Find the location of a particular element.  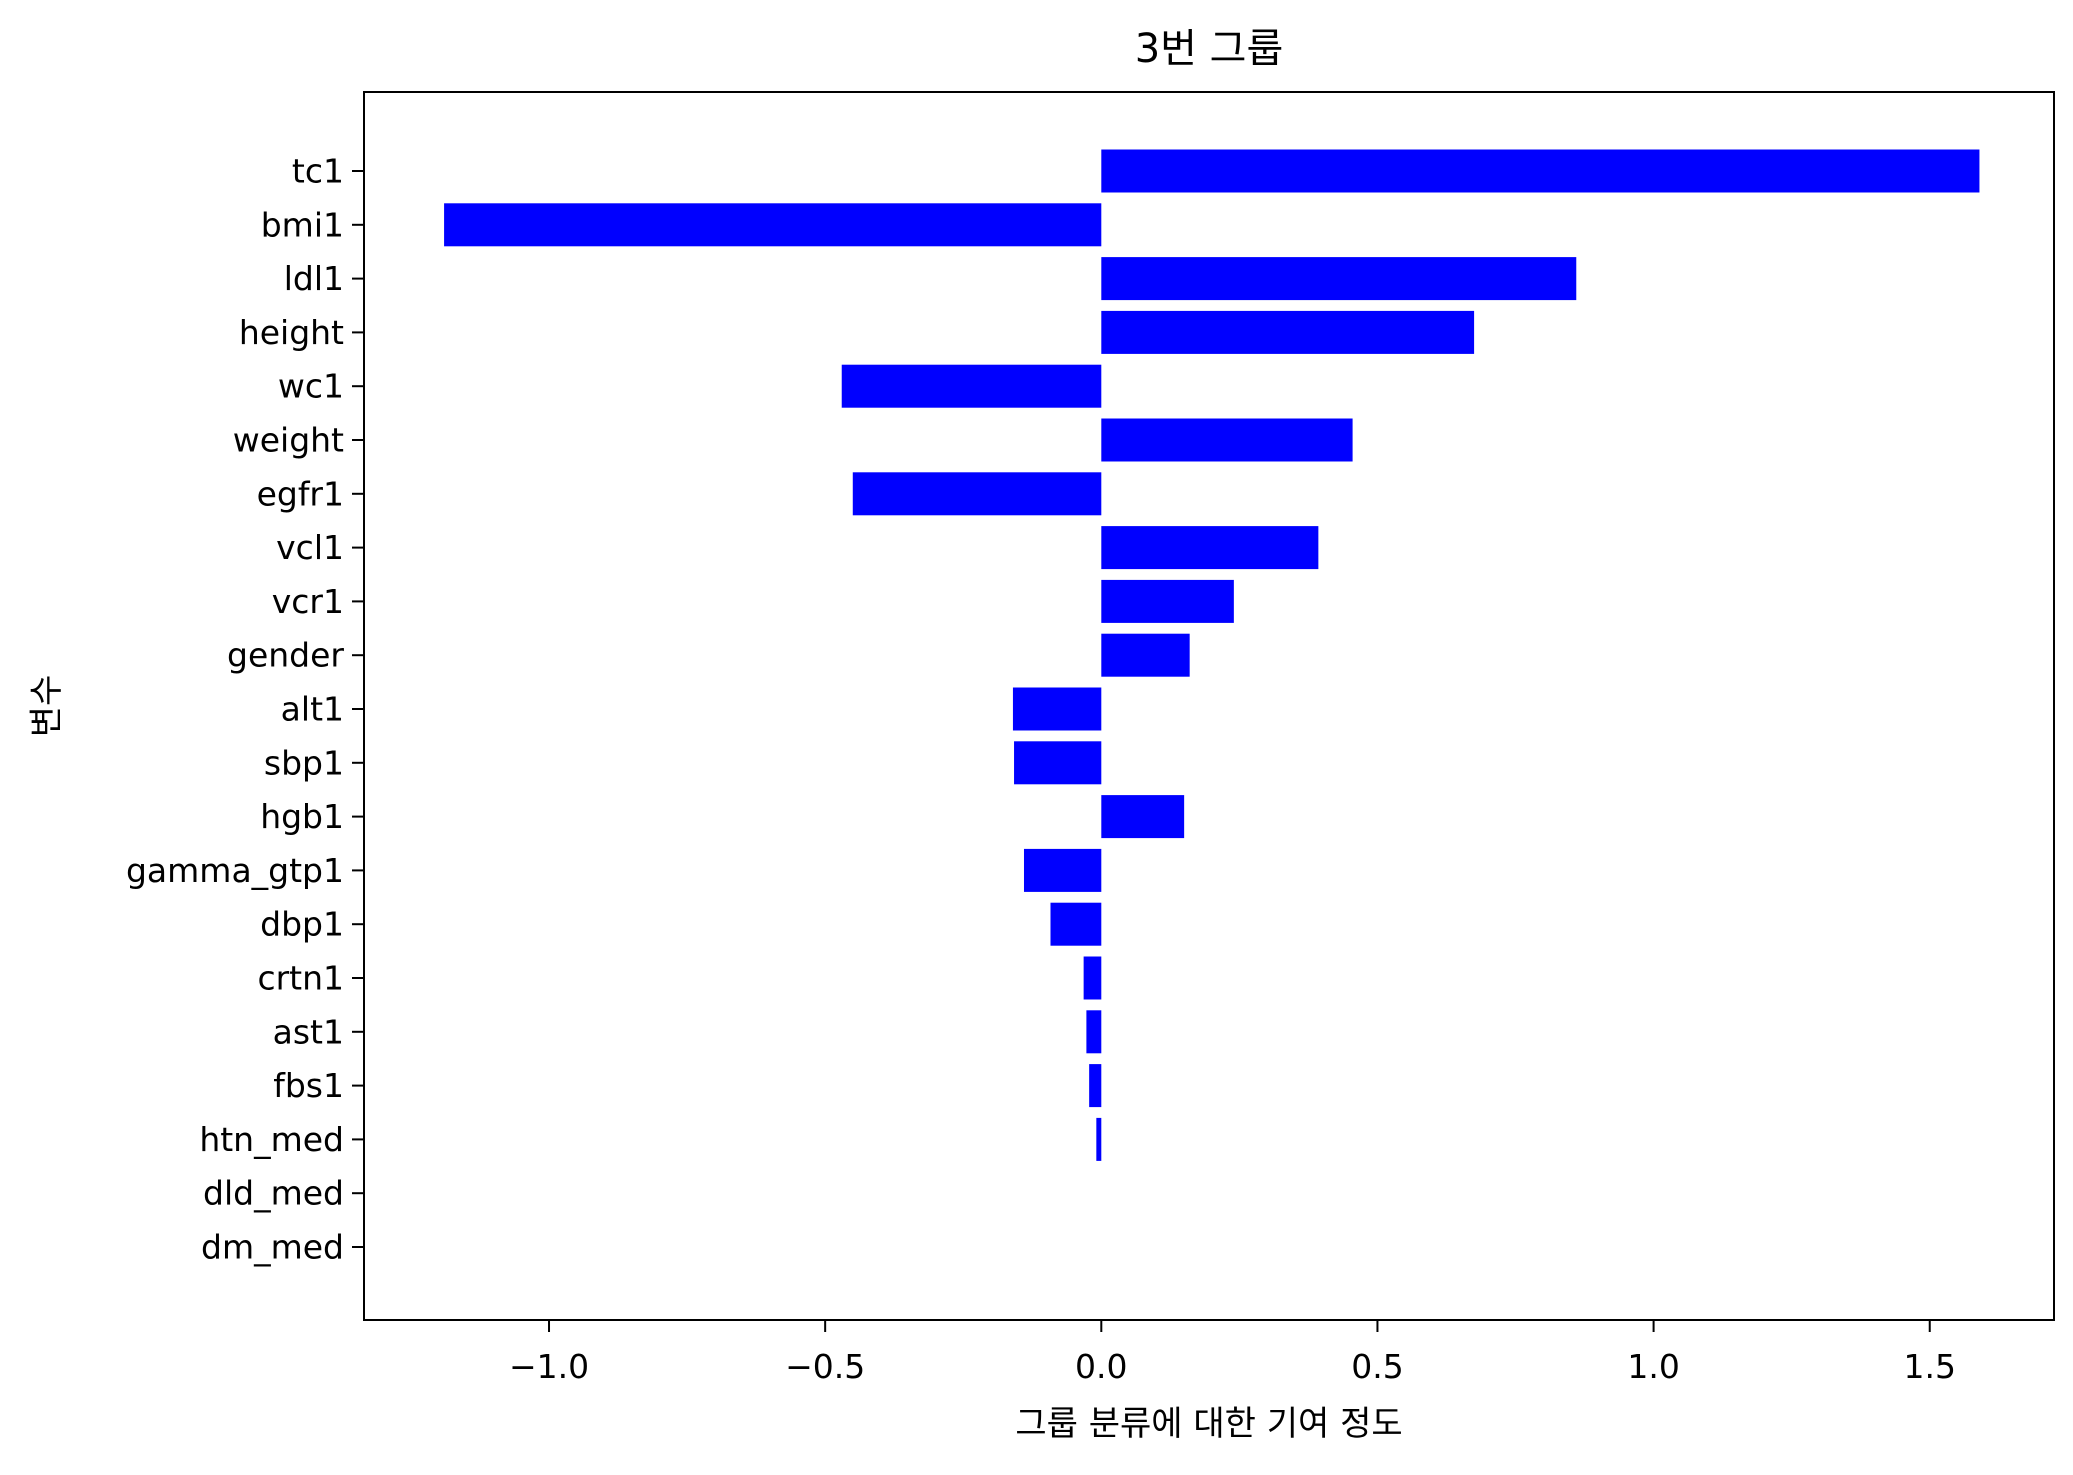

y-tick-label: bmi1 is located at coordinates (302, 224).